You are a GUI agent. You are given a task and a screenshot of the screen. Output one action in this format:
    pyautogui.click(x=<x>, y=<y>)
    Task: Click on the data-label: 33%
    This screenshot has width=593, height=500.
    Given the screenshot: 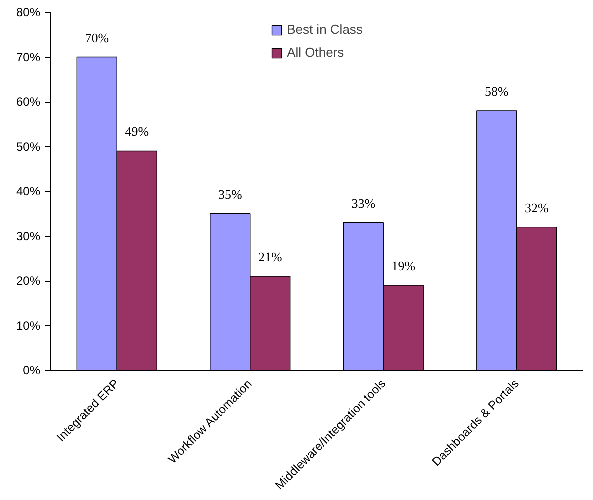 What is the action you would take?
    pyautogui.click(x=364, y=203)
    